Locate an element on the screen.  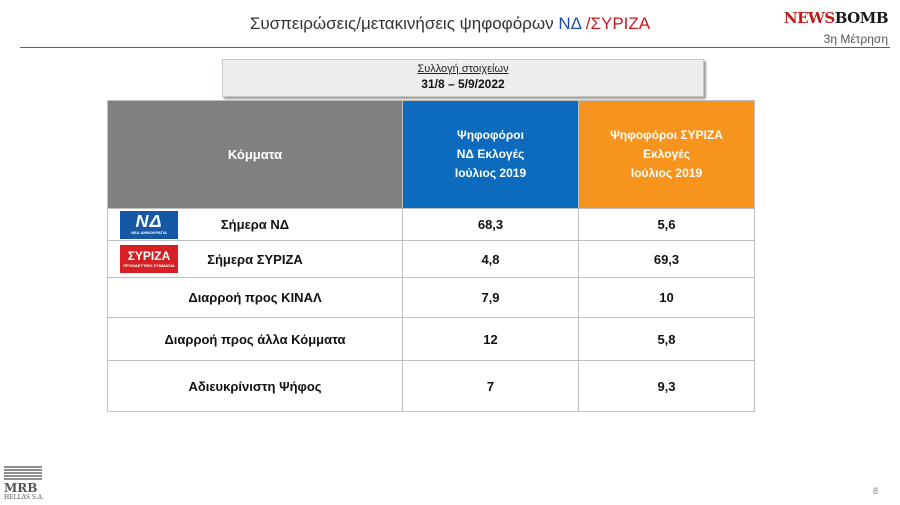
measurement-label: 3η Μέτρηση is located at coordinates (855, 39).